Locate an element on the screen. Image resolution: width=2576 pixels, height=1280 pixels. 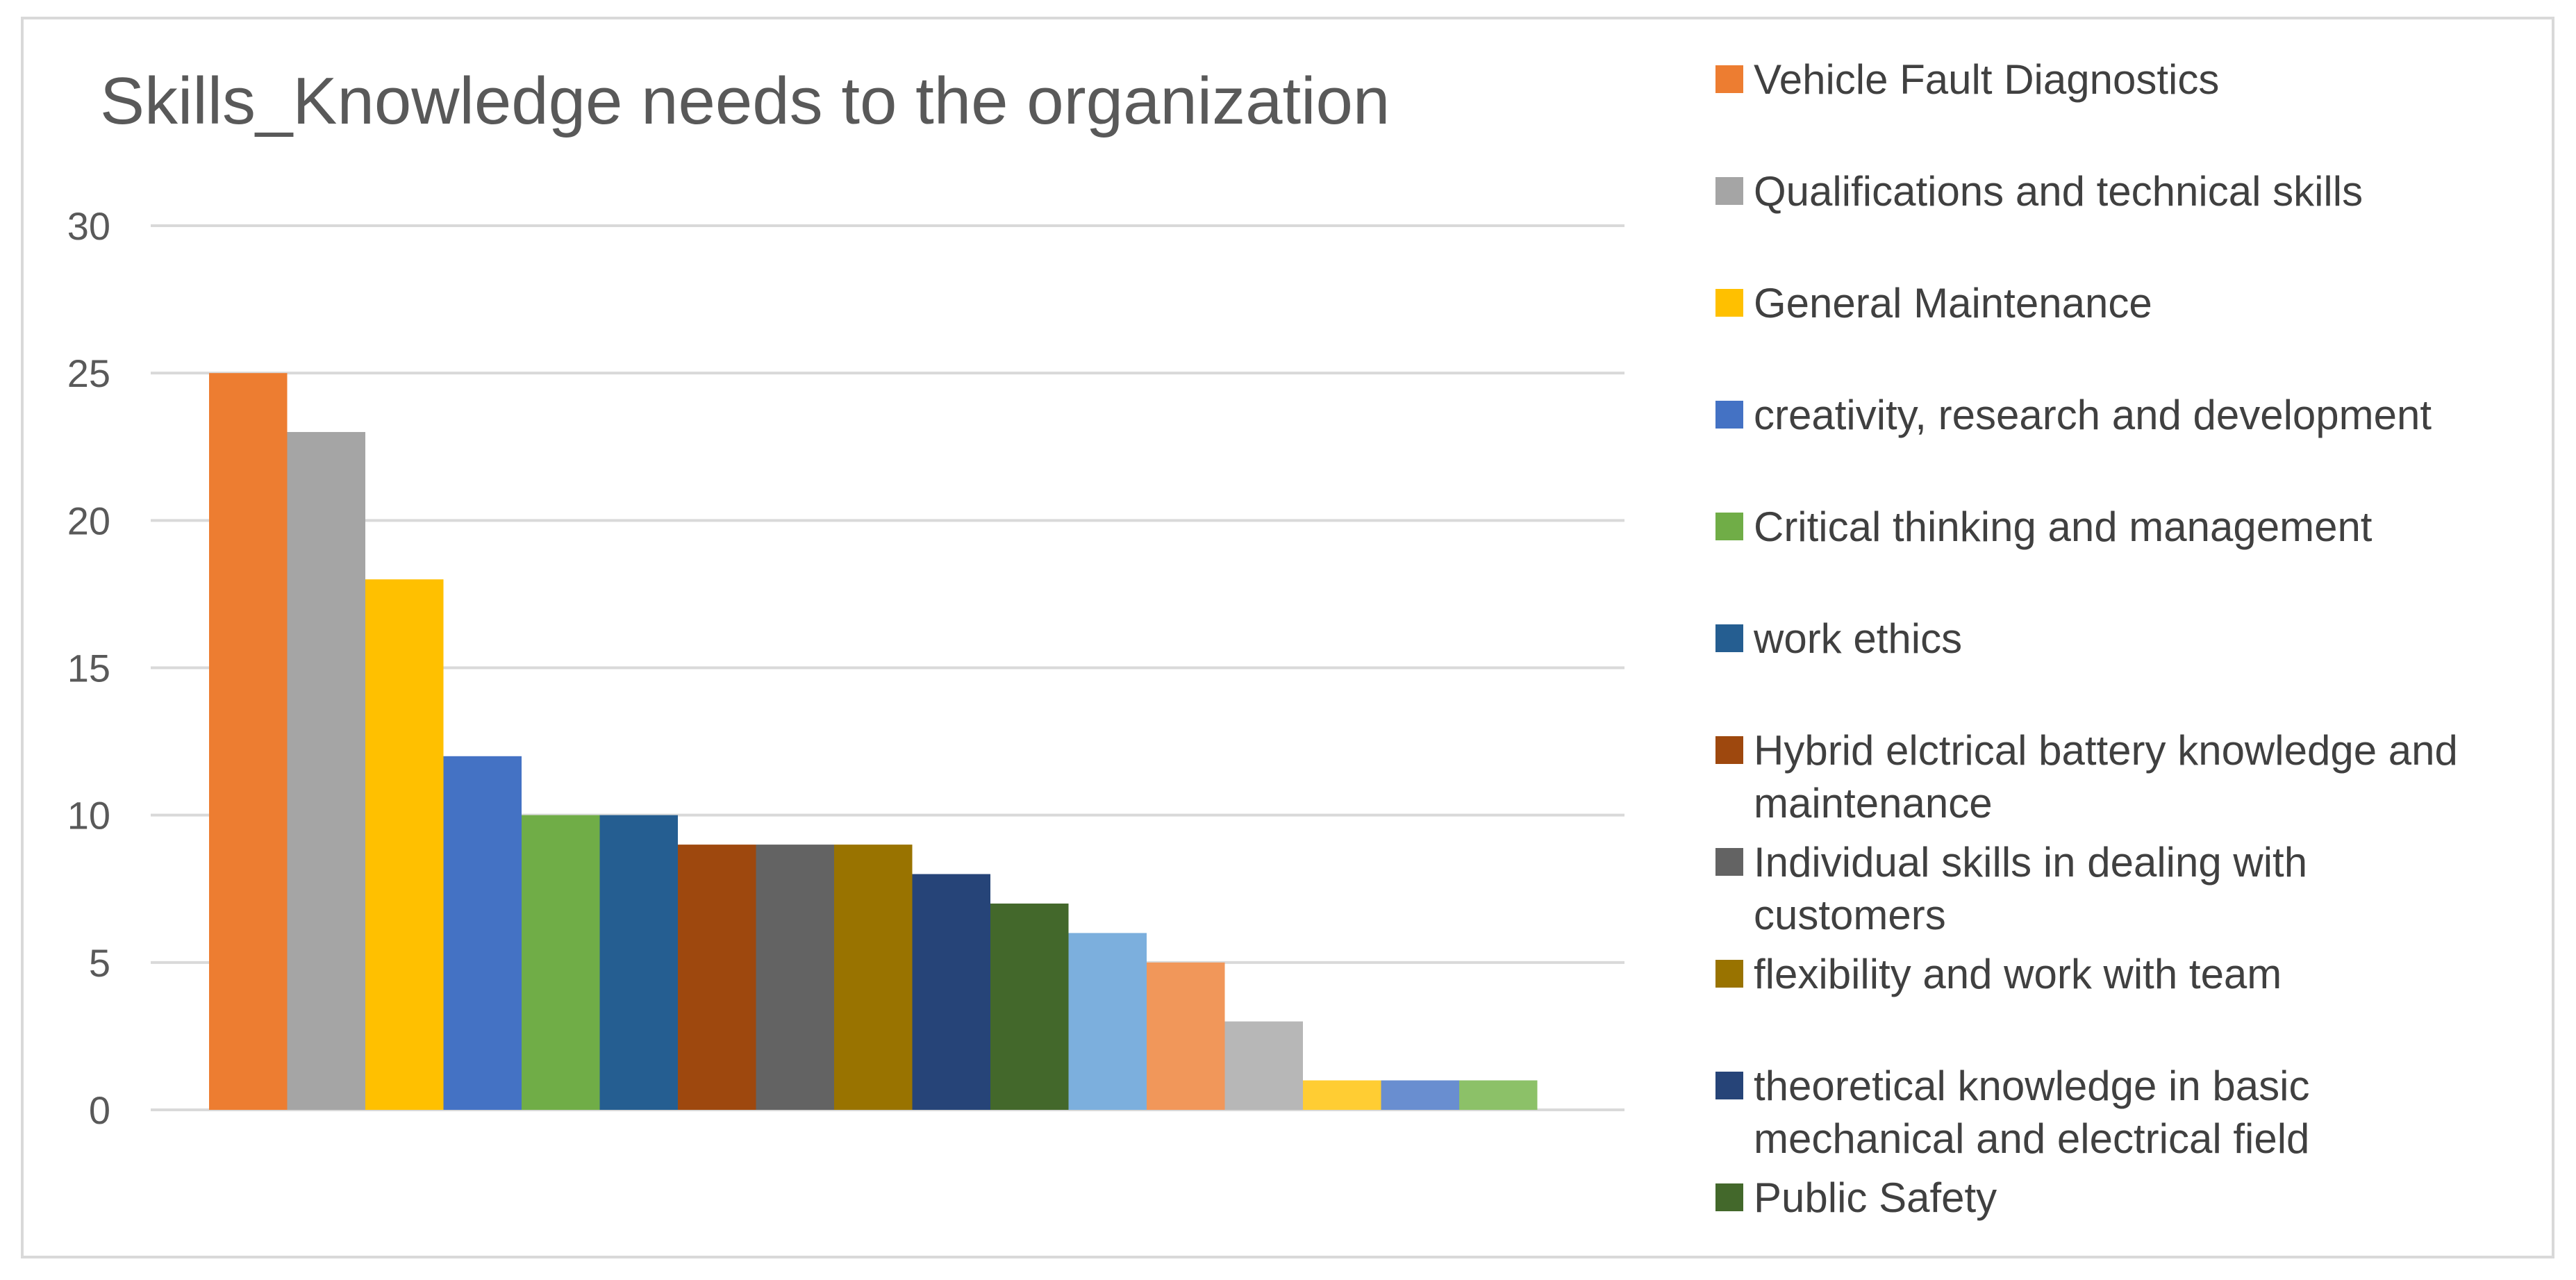
y-tick-label: 0 is located at coordinates (99, 1110).